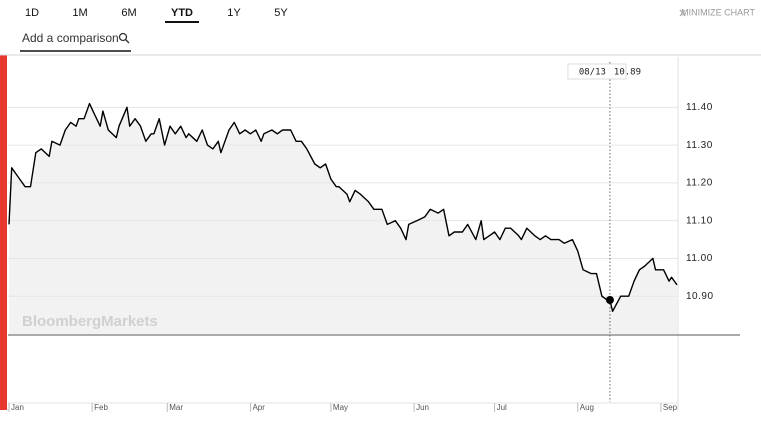 This screenshot has height=424, width=761. What do you see at coordinates (699, 183) in the screenshot?
I see `y-tick-label: 11.20` at bounding box center [699, 183].